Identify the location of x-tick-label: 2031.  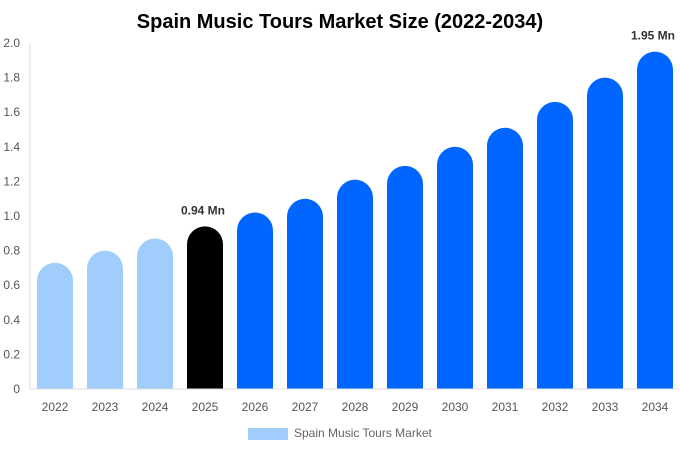
(505, 407).